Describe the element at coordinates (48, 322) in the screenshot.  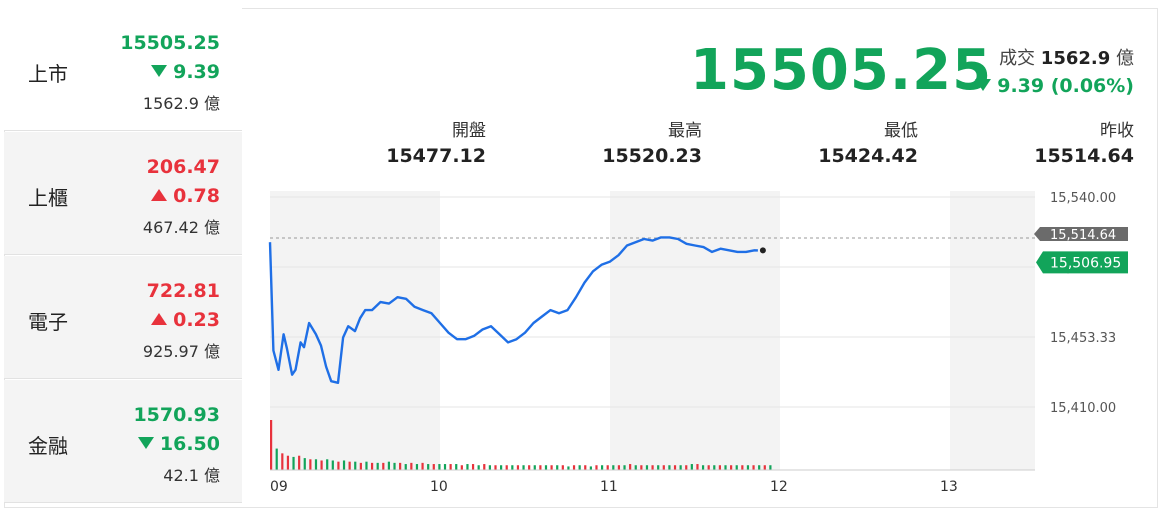
I see `market-name: 電子` at that location.